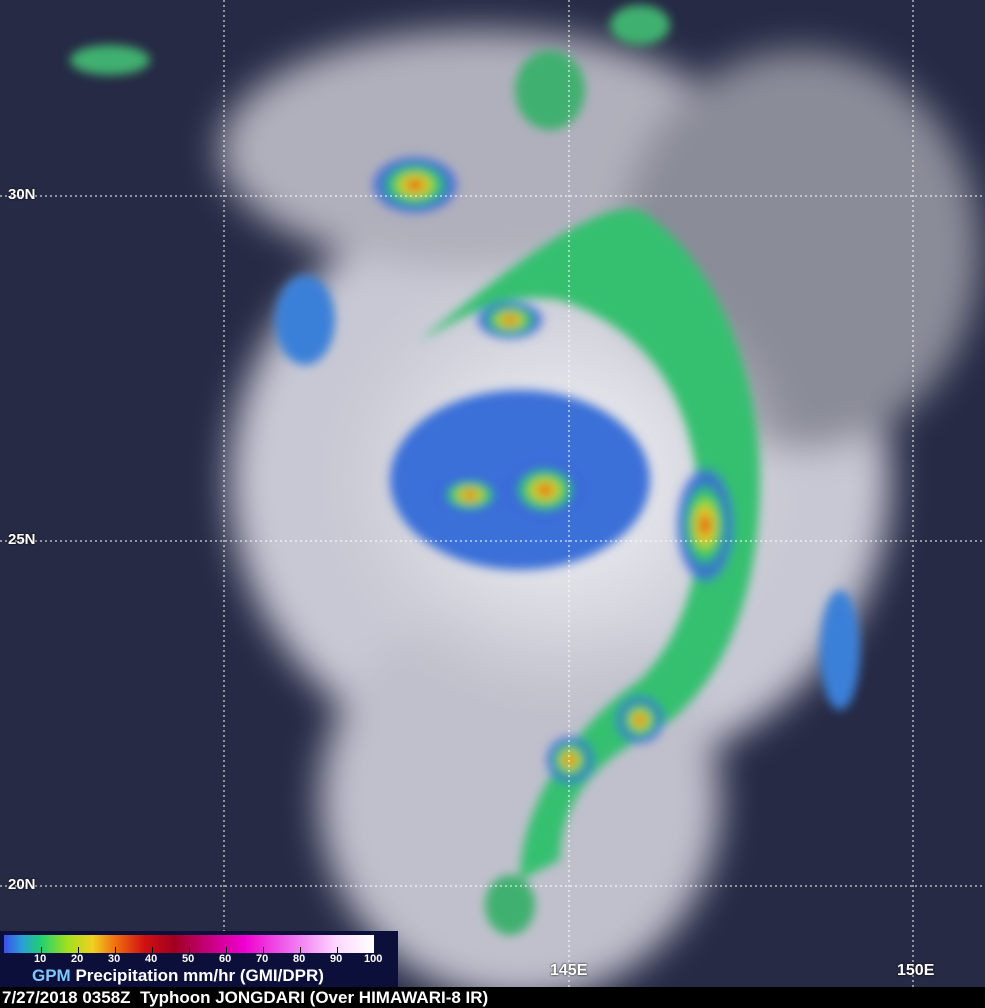 Image resolution: width=985 pixels, height=1008 pixels. I want to click on legend-tick-label: 10, so click(40, 959).